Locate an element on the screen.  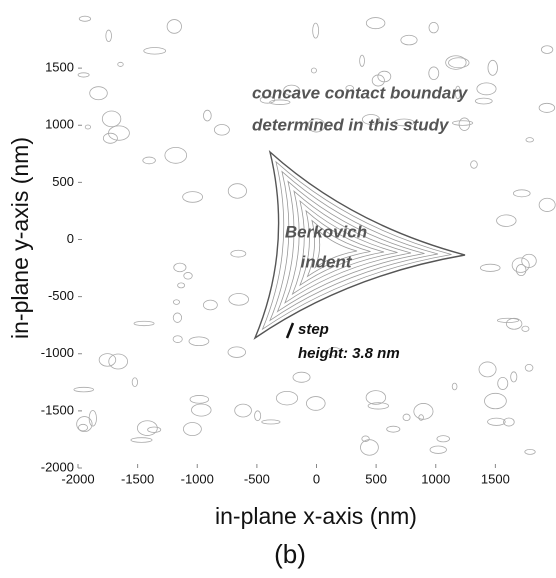
x-tick-label: -2000 is located at coordinates (77, 478).